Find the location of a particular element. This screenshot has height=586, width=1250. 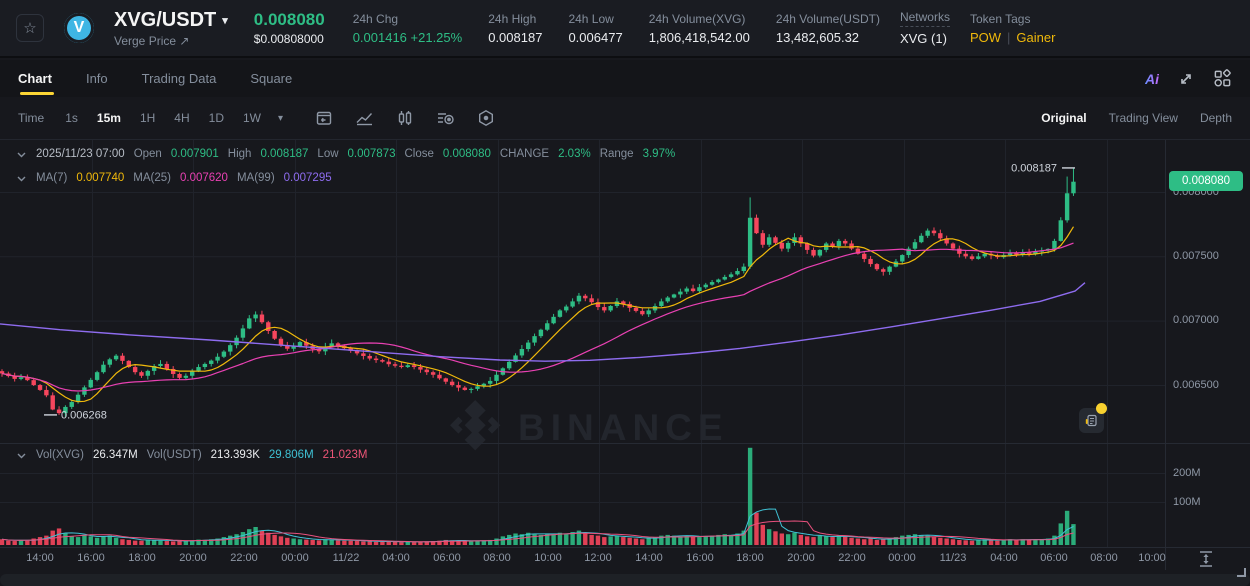

chevron-down-icon: ▾ is located at coordinates (225, 20).